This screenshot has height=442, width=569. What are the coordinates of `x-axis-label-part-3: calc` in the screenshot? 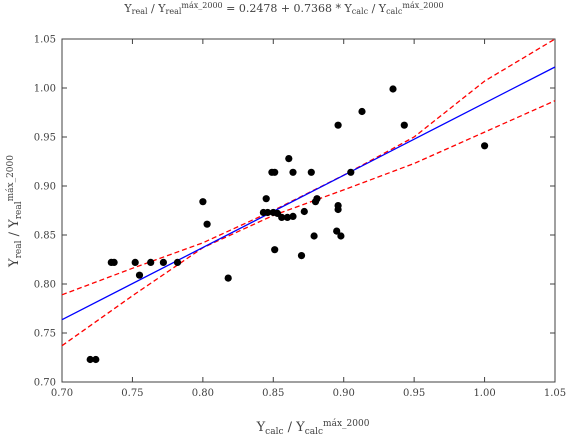 It's located at (314, 432).